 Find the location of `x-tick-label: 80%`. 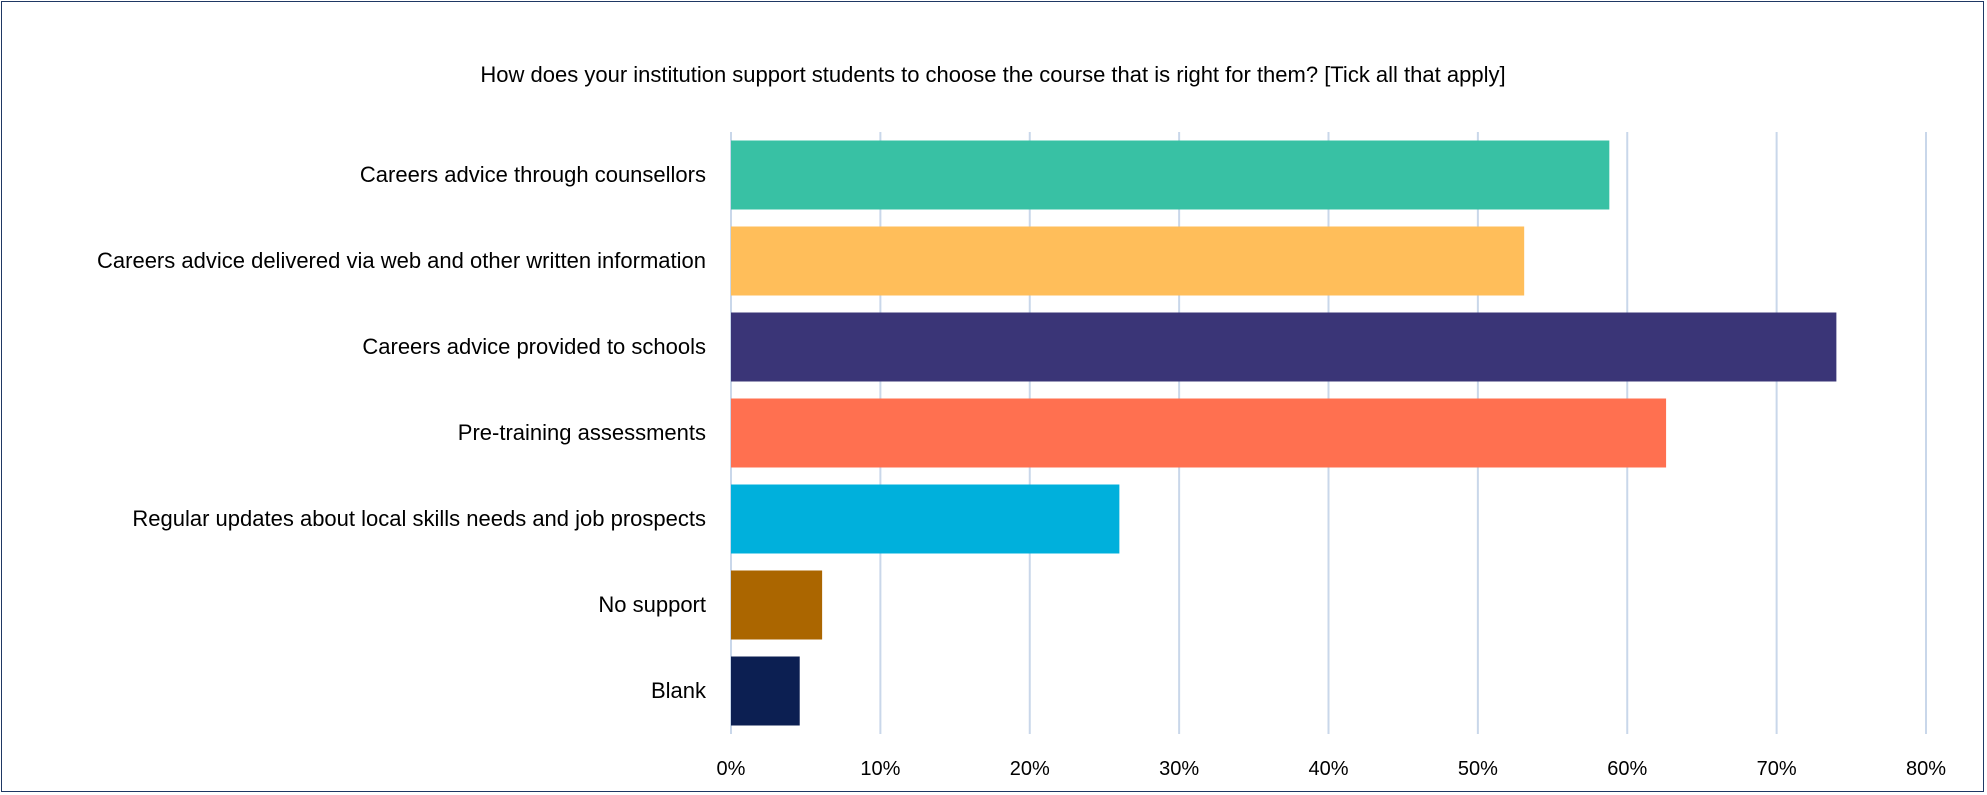

x-tick-label: 80% is located at coordinates (1926, 769).